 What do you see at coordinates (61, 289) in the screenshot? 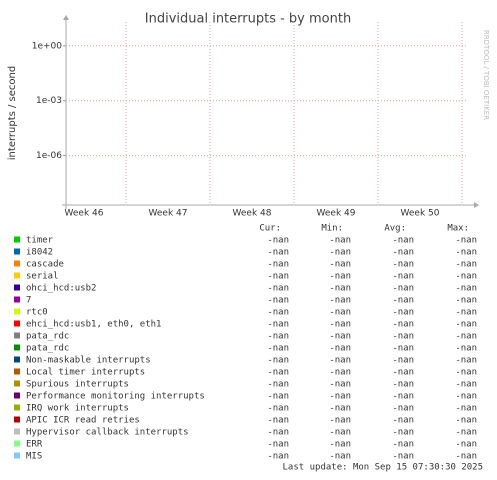
I see `legend-label: ohci_hcd:usb2` at bounding box center [61, 289].